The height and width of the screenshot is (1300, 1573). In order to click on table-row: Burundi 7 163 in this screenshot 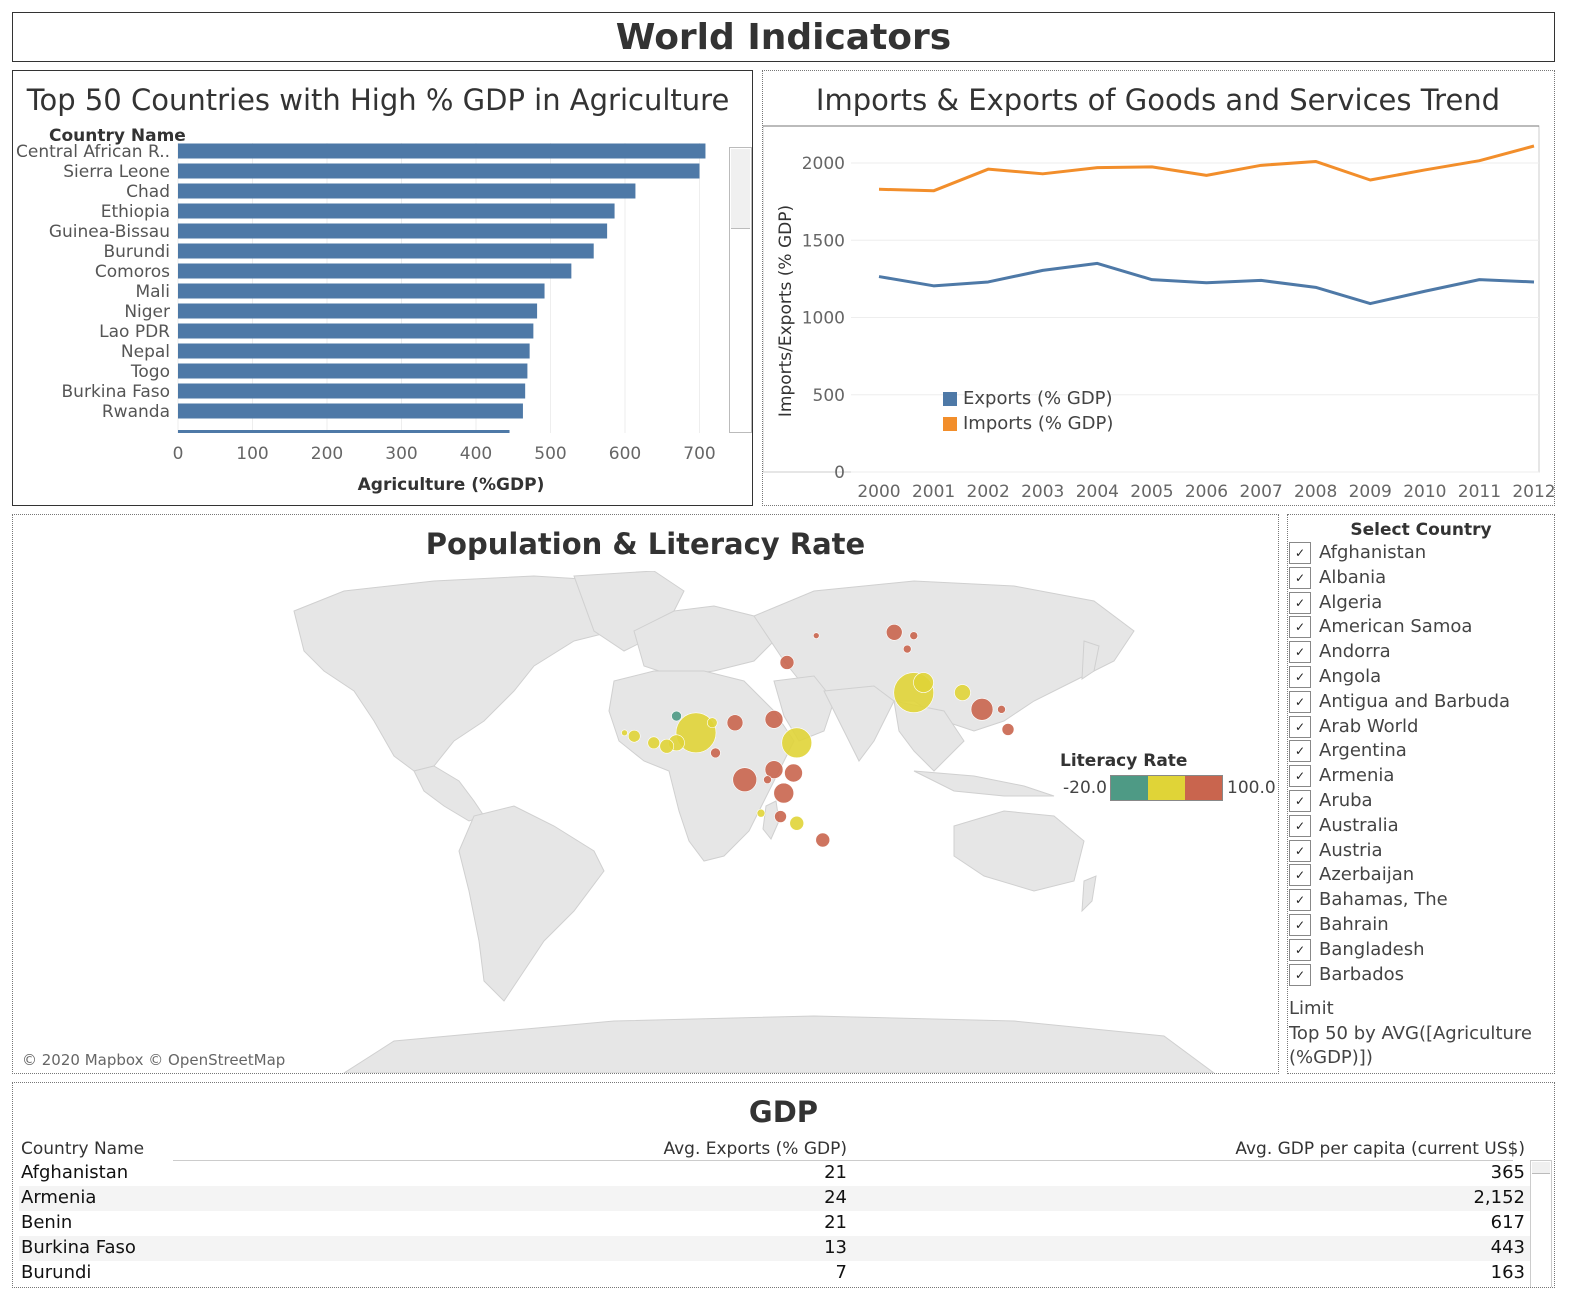, I will do `click(785, 1273)`.